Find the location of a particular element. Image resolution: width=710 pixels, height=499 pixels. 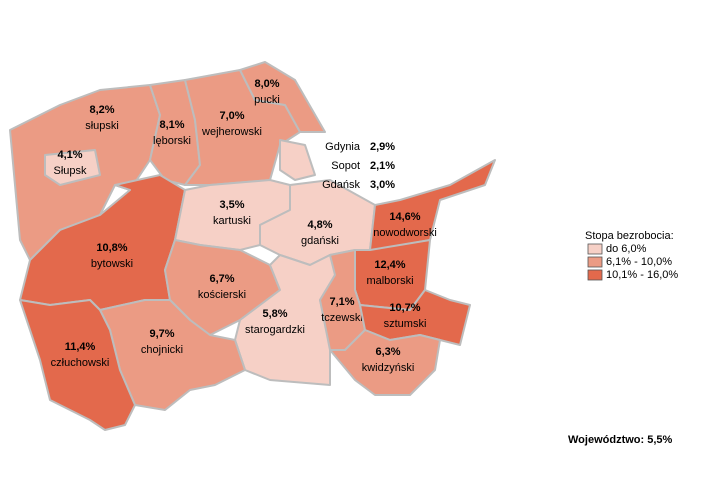

region-value: 8,1% is located at coordinates (171, 125).